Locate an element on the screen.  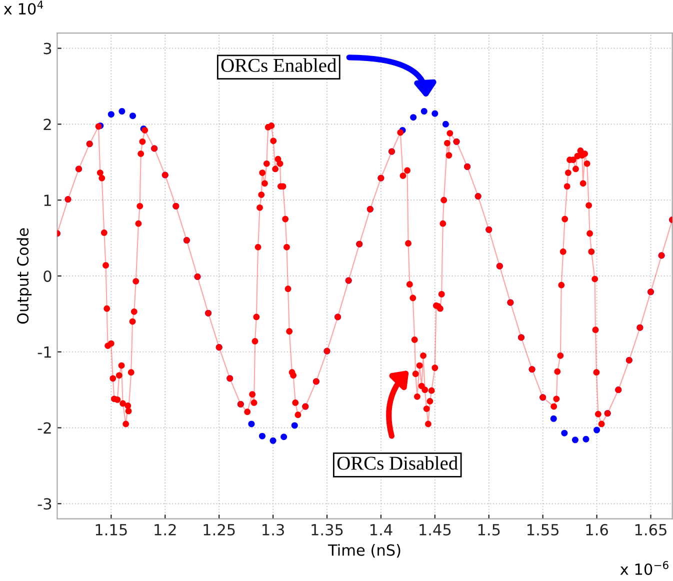
x-tick-label: 1.5 is located at coordinates (489, 530).